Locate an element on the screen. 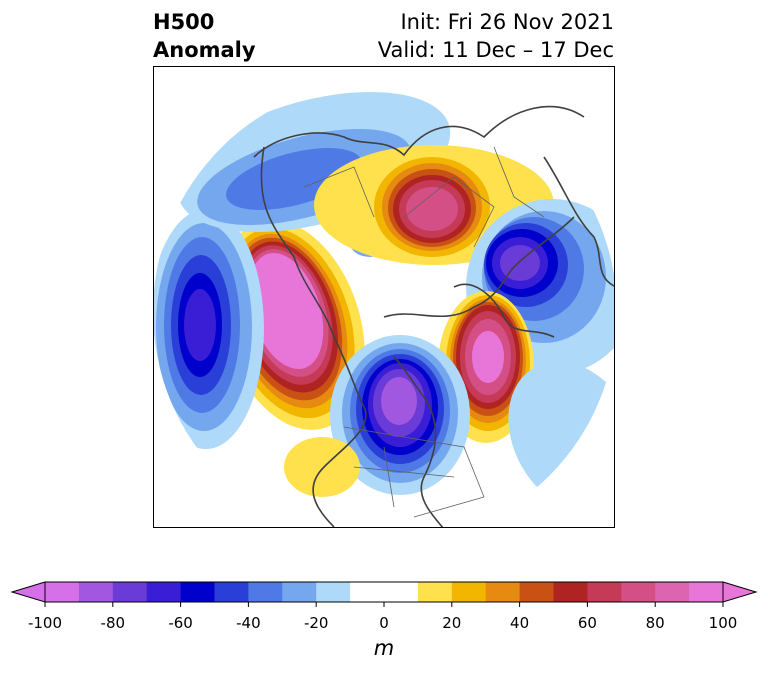 The width and height of the screenshot is (768, 673). colorbar-under-arrow is located at coordinates (28, 592).